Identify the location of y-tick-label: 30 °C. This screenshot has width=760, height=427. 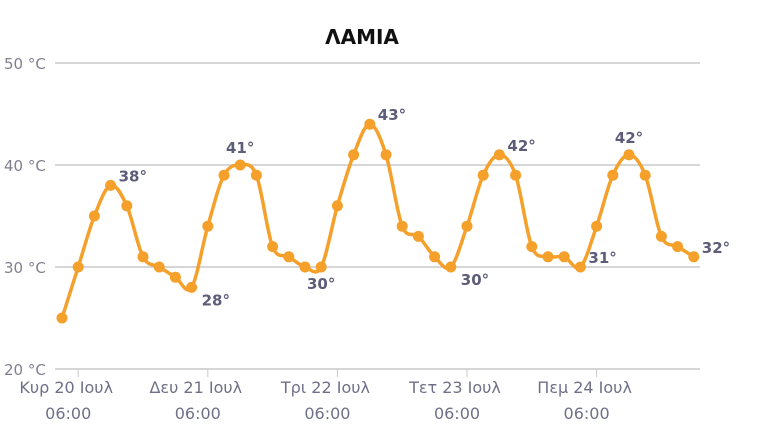
(25, 268).